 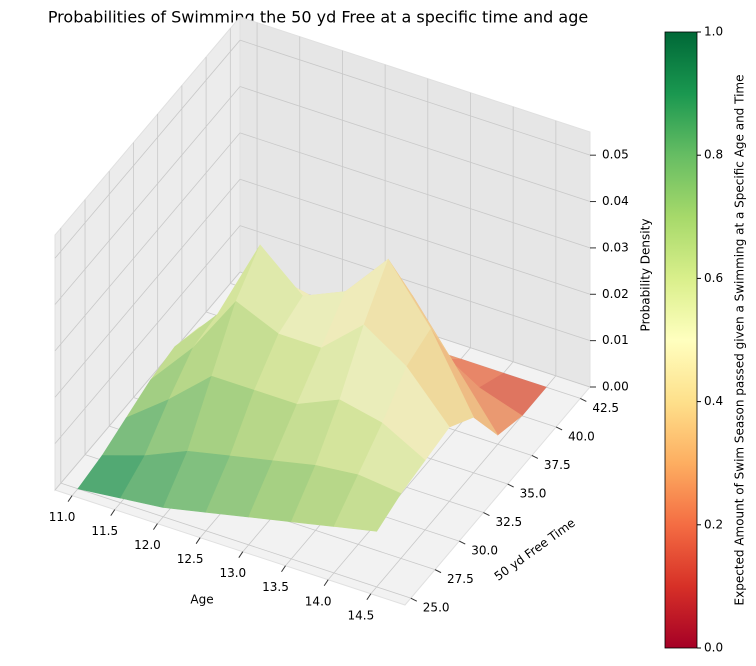 What do you see at coordinates (147, 545) in the screenshot?
I see `x-tick-label: 12.0` at bounding box center [147, 545].